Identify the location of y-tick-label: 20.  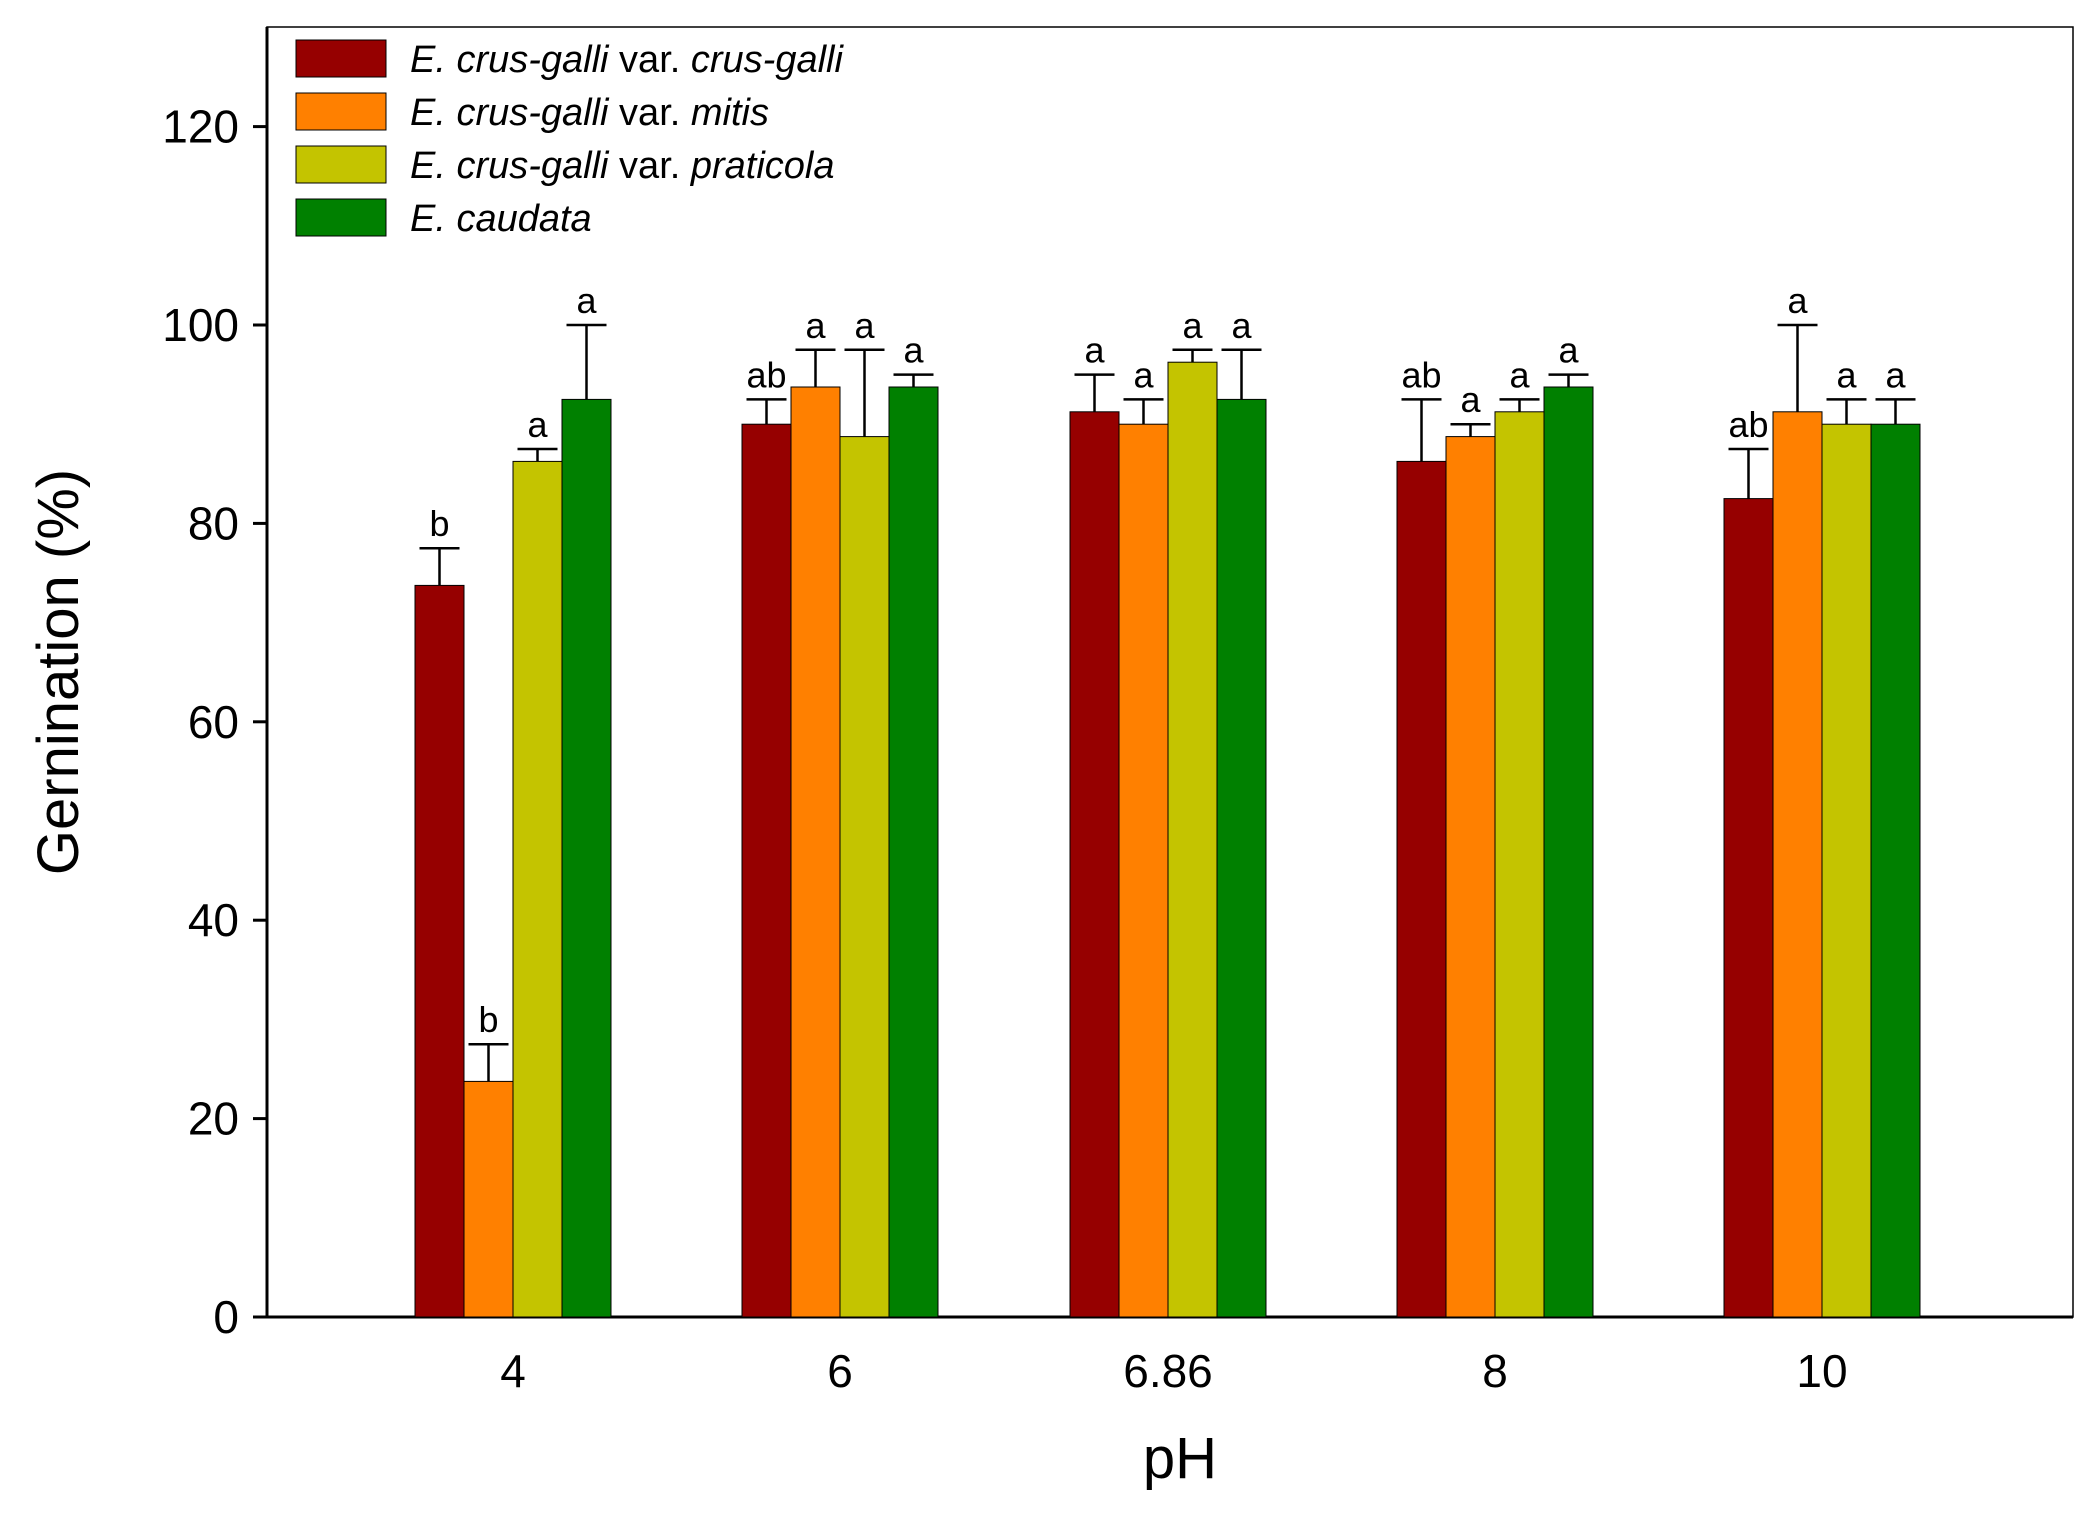
(213, 1119).